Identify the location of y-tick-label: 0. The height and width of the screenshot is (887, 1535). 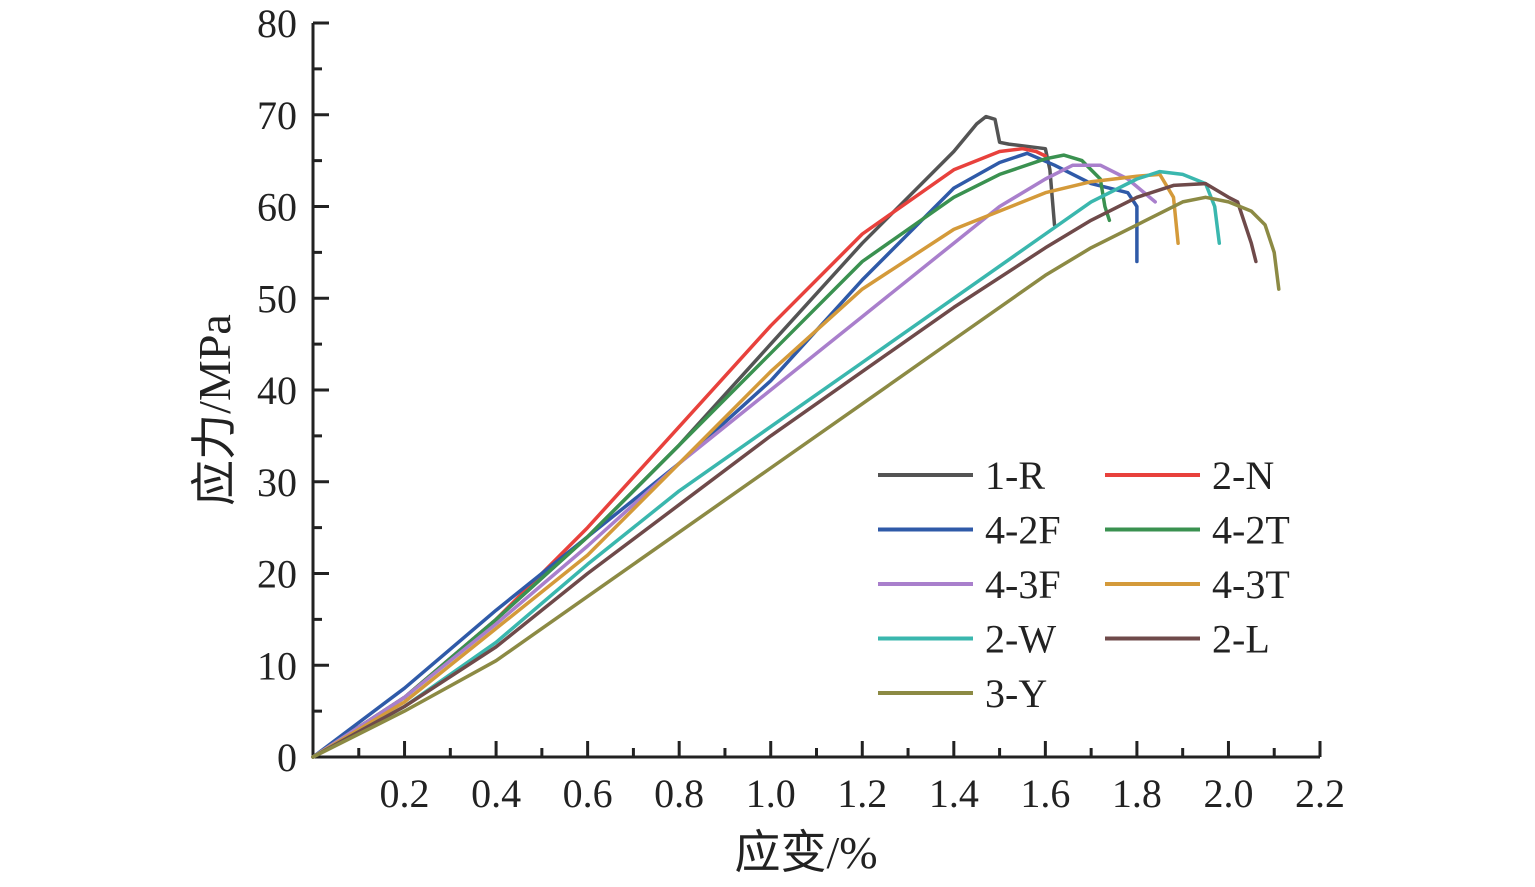
(287, 757).